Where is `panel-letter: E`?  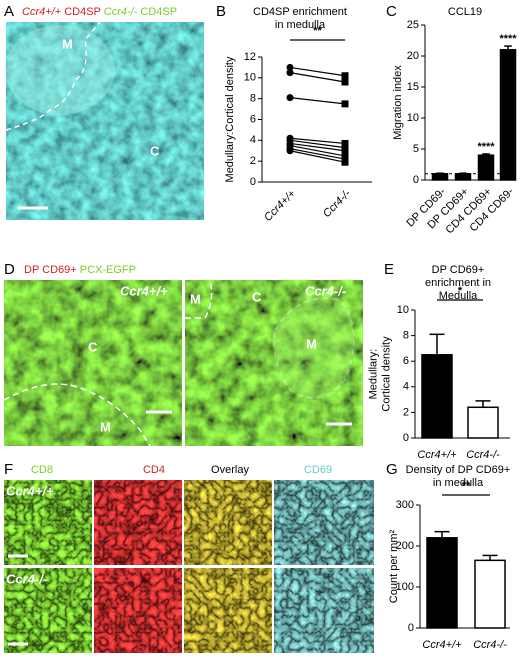 panel-letter: E is located at coordinates (389, 269).